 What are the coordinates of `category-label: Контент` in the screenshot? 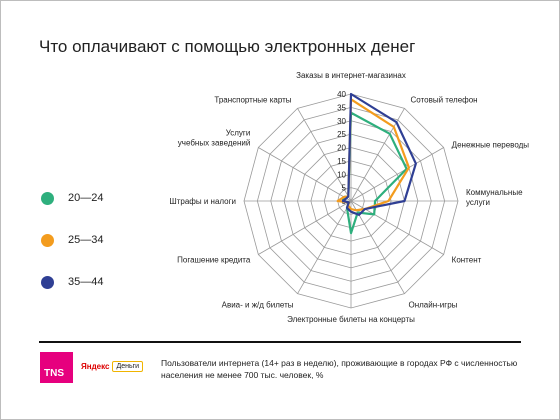 It's located at (467, 260).